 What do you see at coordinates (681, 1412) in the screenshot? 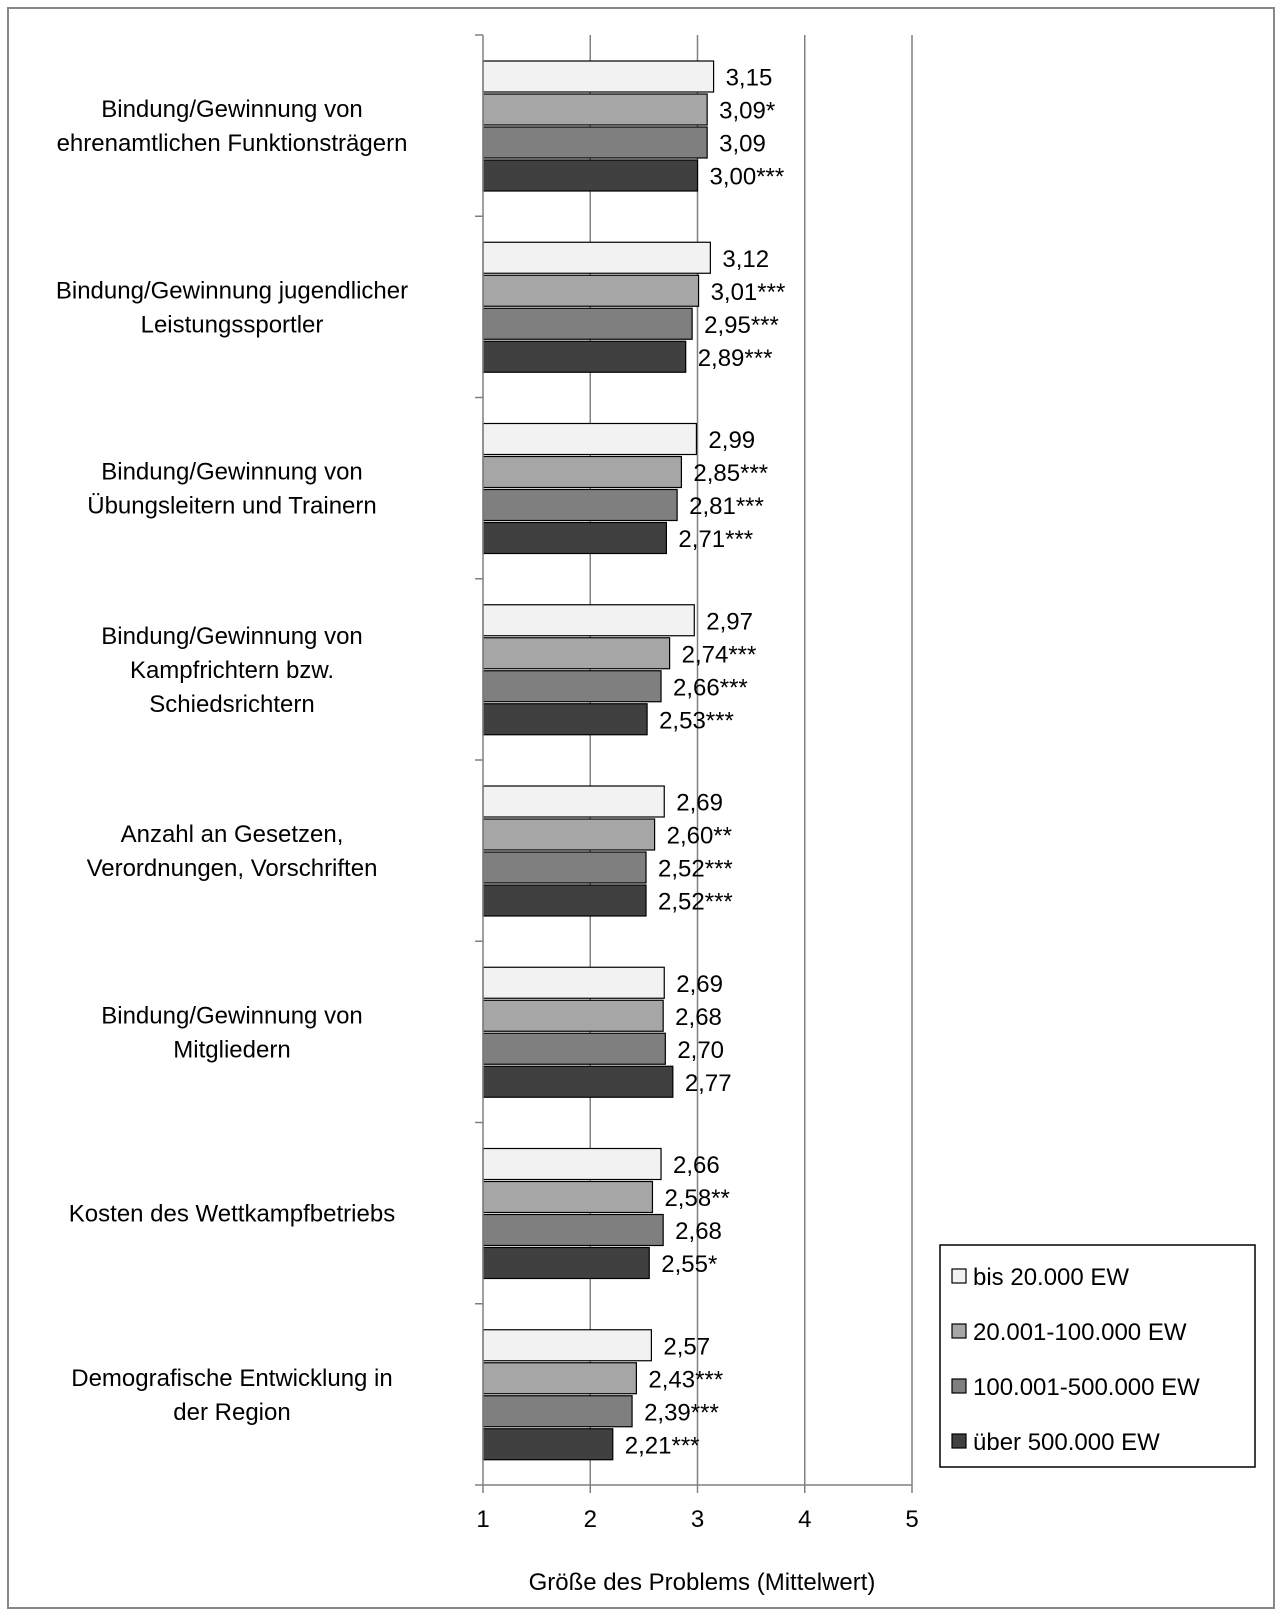
I see `data-label: 2,39***` at bounding box center [681, 1412].